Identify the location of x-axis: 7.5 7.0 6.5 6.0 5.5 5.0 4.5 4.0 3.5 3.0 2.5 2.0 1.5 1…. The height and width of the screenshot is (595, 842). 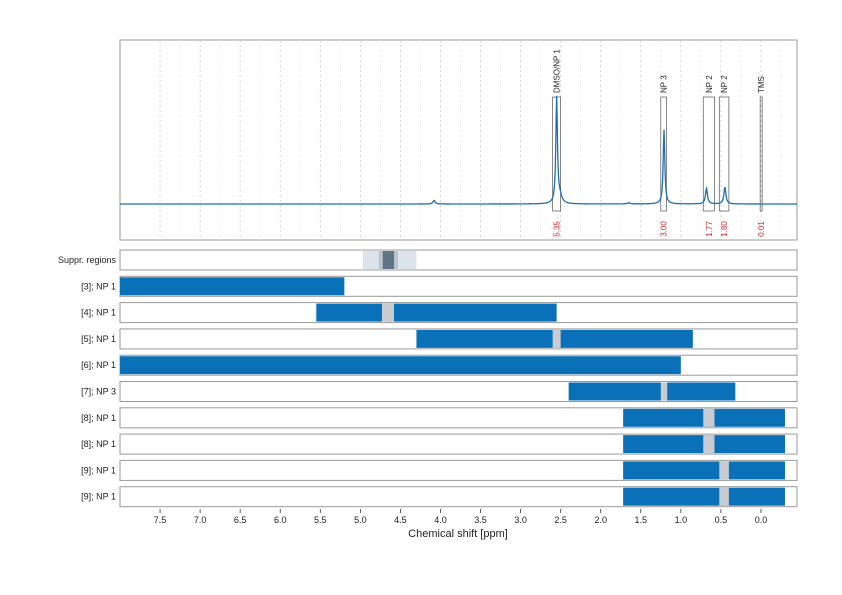
(460, 517).